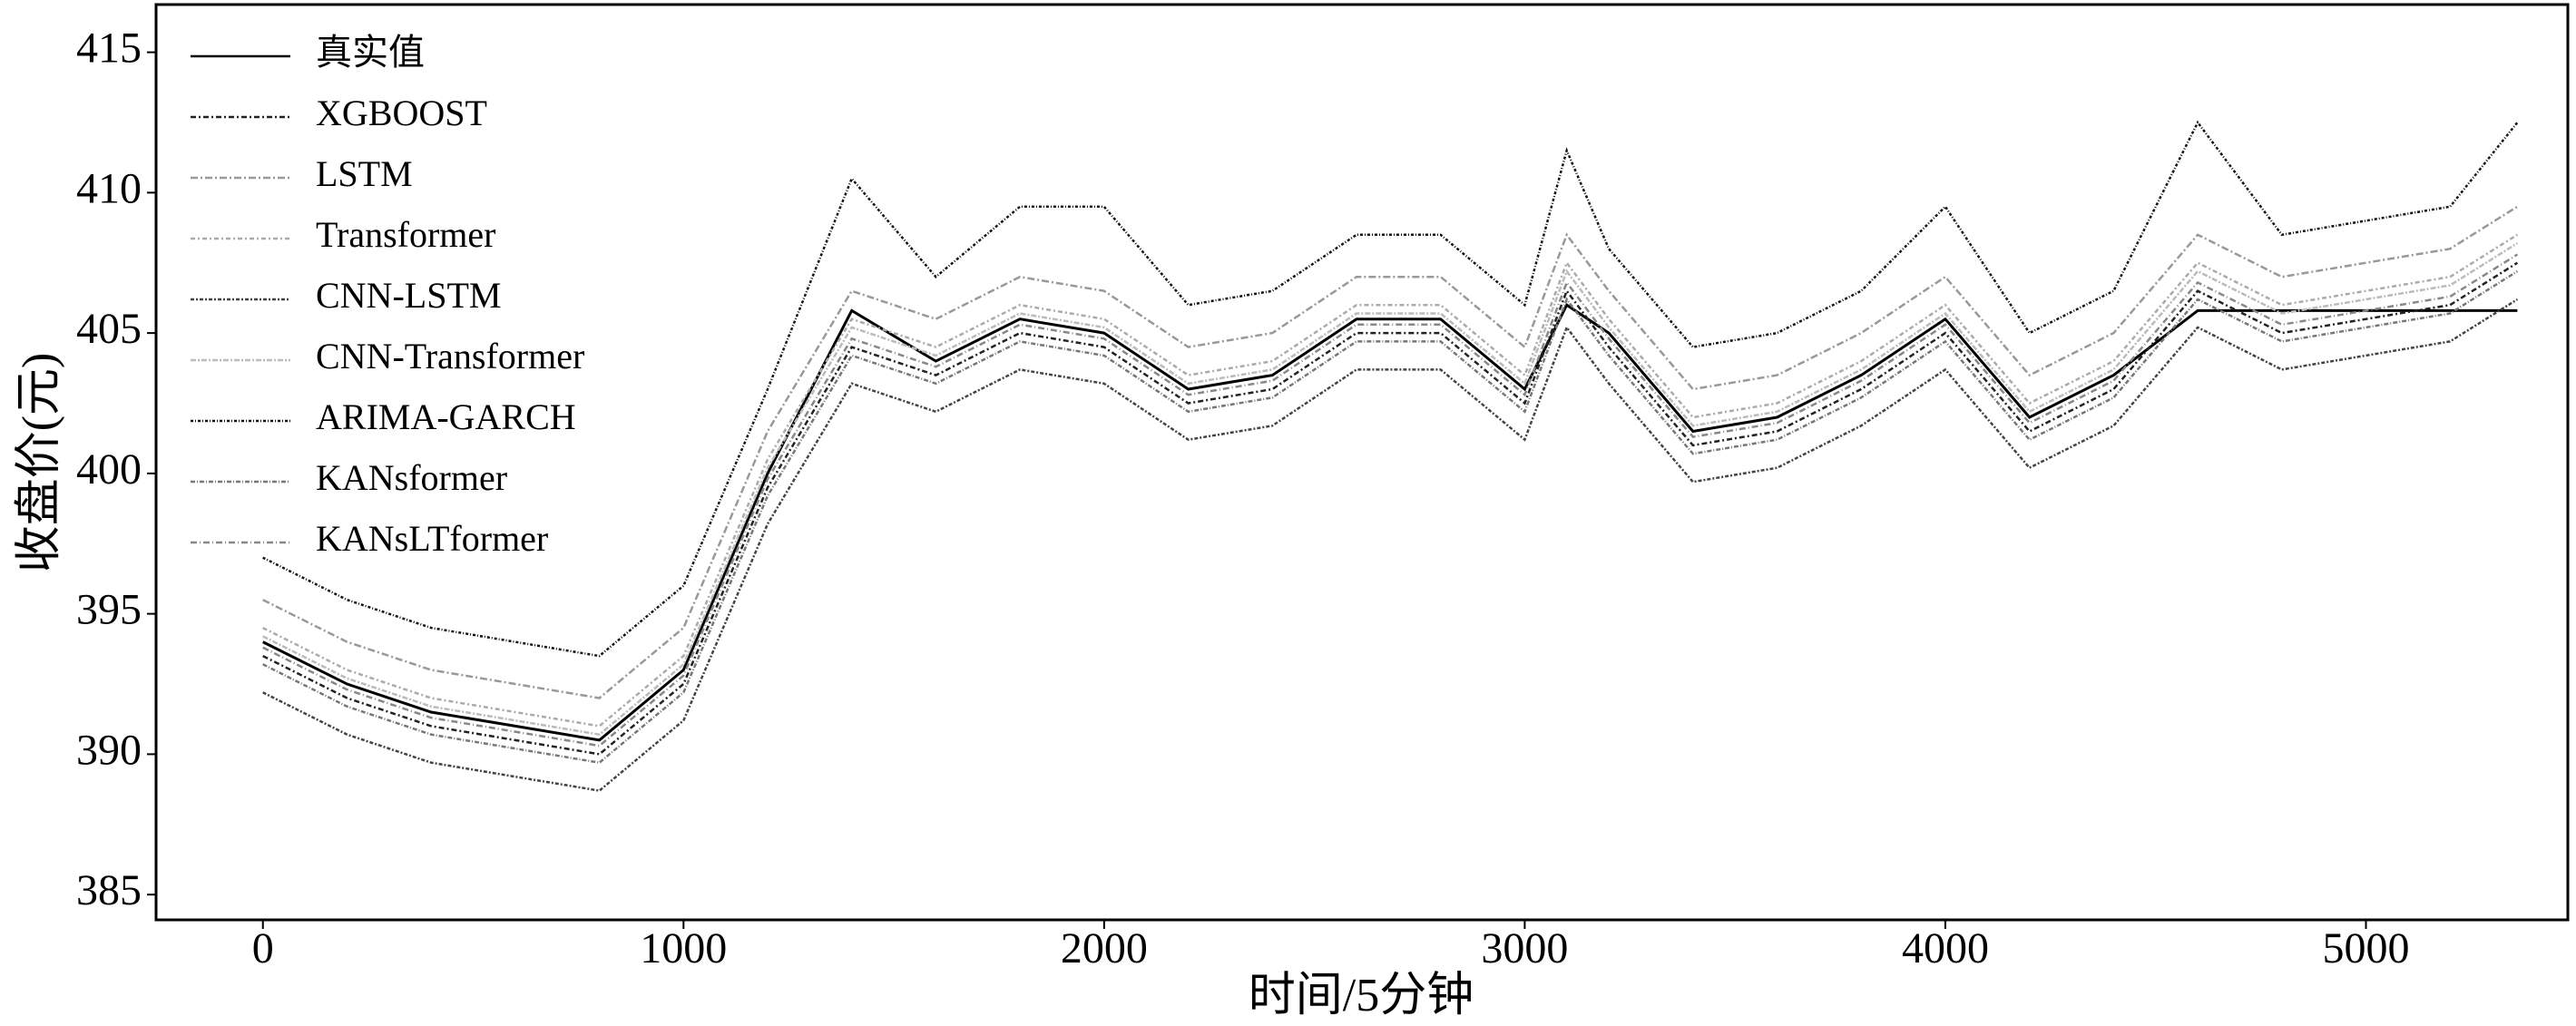 The image size is (2576, 1026). I want to click on legend-label: LSTM, so click(364, 173).